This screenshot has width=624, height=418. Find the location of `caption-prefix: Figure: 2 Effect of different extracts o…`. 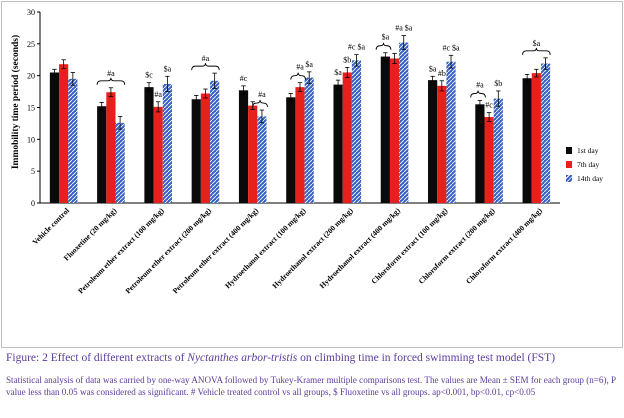

caption-prefix: Figure: 2 Effect of different extracts o… is located at coordinates (97, 358).